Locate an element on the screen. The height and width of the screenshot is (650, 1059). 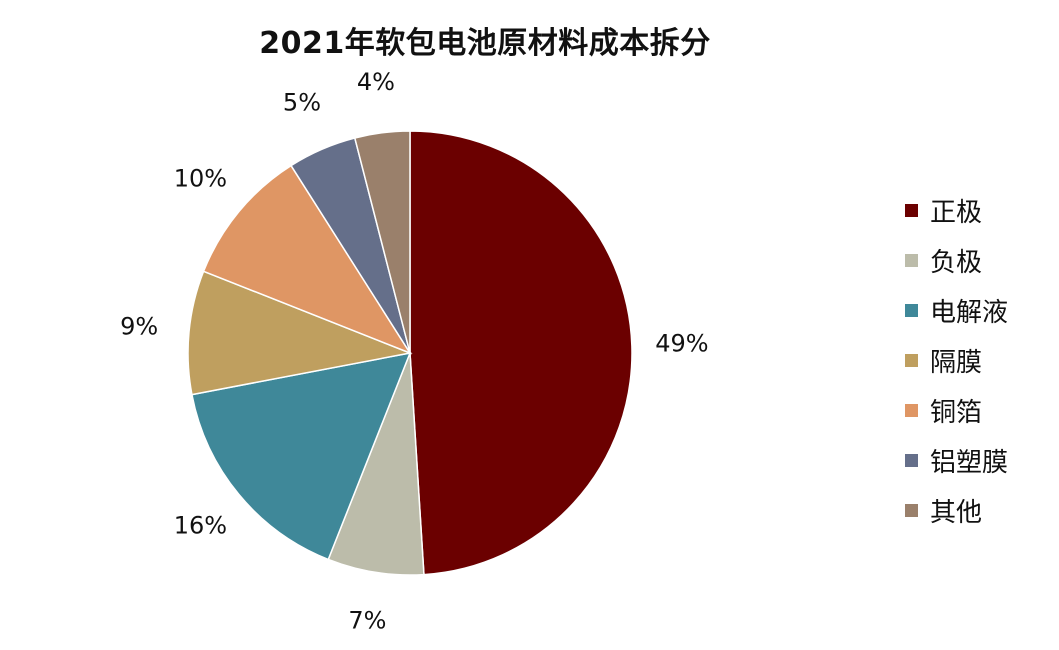
legend-item-3: 隔膜 is located at coordinates (956, 360).